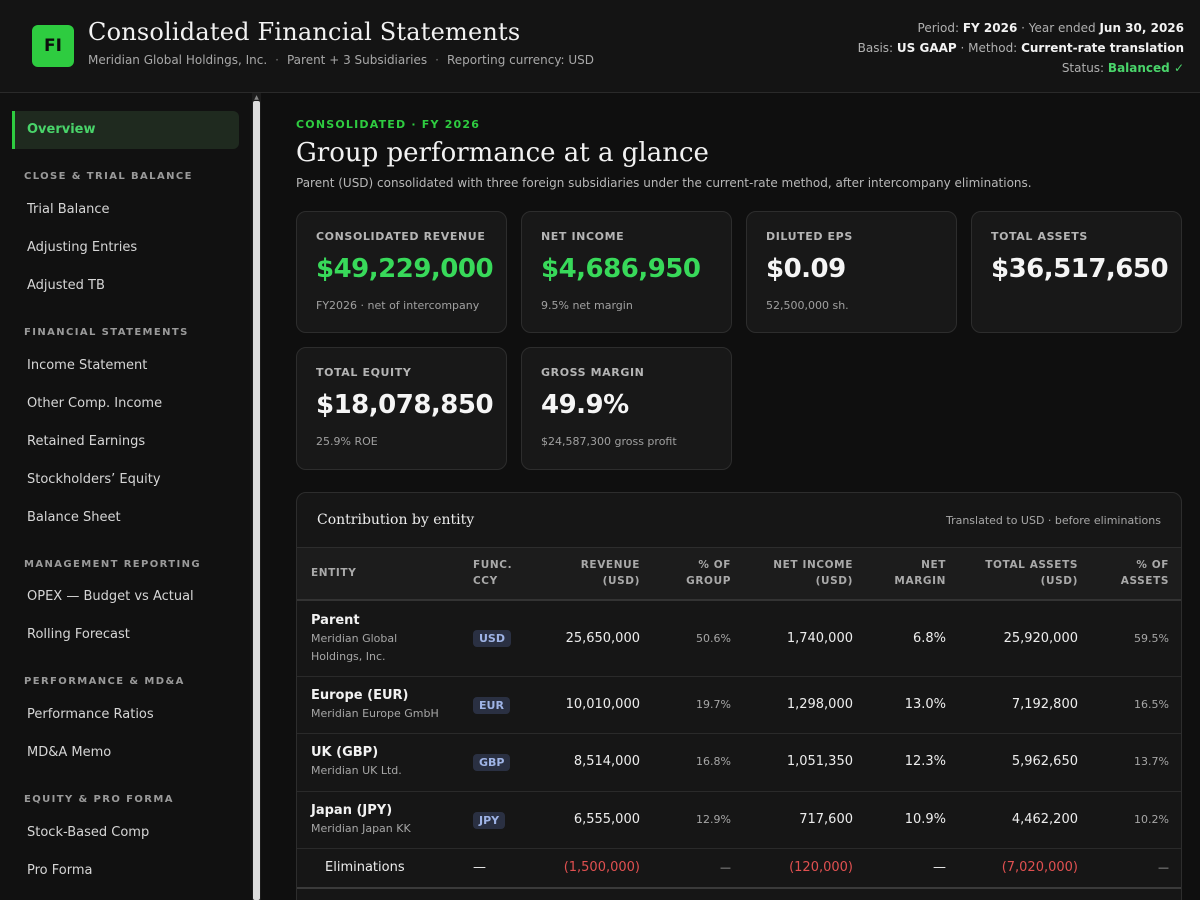 The height and width of the screenshot is (900, 1200). Describe the element at coordinates (990, 28) in the screenshot. I see `period-value: FY 2026` at that location.